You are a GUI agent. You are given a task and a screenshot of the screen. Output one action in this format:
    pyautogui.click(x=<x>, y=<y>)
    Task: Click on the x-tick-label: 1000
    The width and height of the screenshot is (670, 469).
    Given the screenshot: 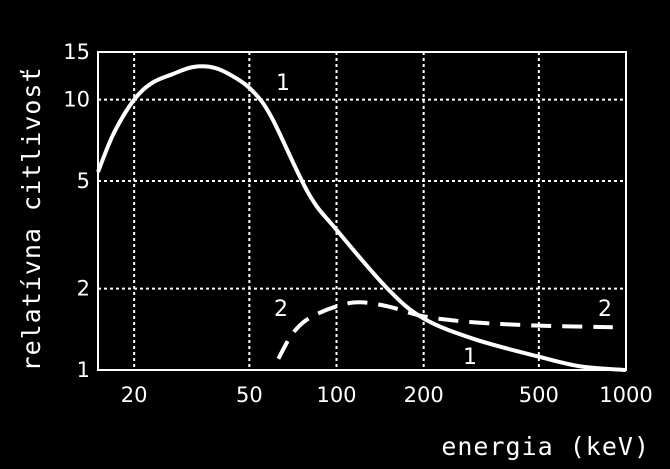 What is the action you would take?
    pyautogui.click(x=625, y=395)
    